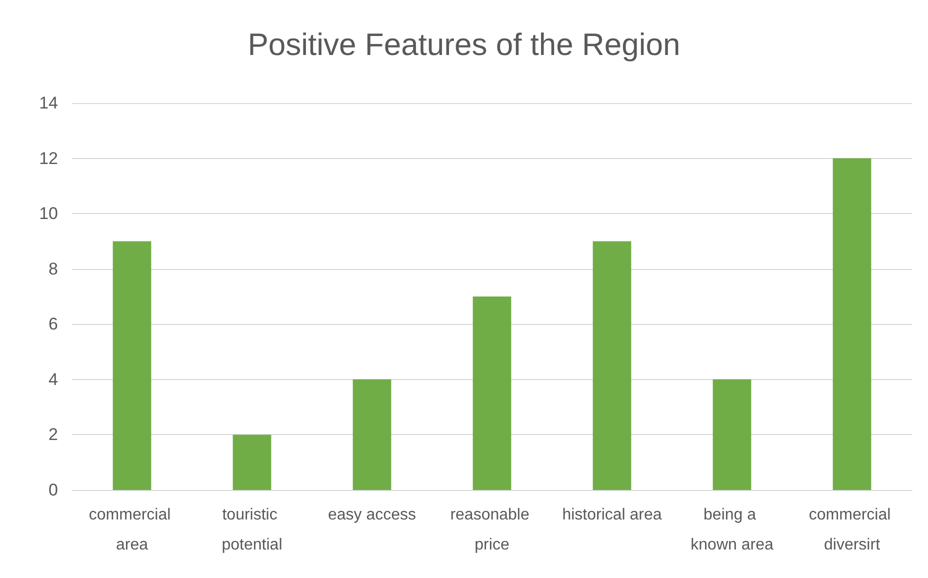 Image resolution: width=928 pixels, height=578 pixels. What do you see at coordinates (53, 268) in the screenshot?
I see `y-tick-label: 8` at bounding box center [53, 268].